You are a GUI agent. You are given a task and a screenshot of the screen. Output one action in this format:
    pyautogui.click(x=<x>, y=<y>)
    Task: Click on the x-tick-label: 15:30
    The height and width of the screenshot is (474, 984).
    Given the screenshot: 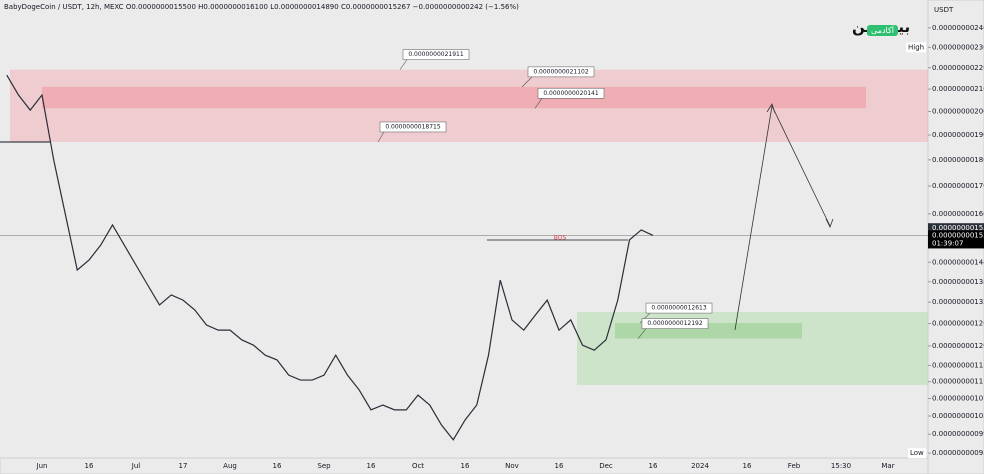 What is the action you would take?
    pyautogui.click(x=841, y=466)
    